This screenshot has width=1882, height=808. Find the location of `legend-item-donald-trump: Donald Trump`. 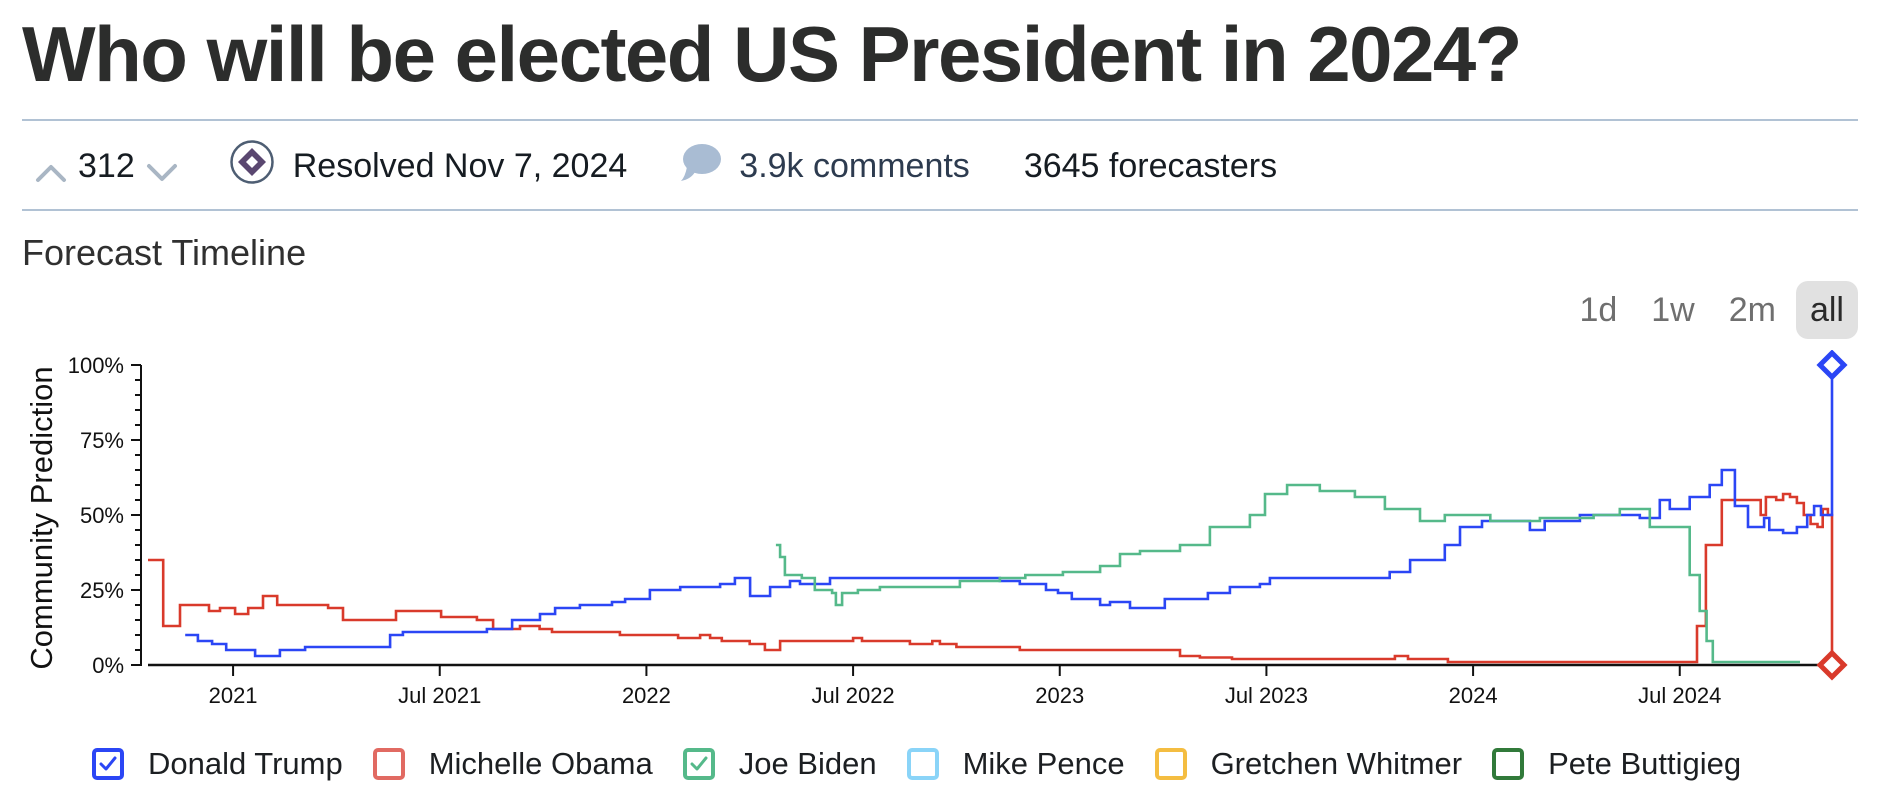

legend-item-donald-trump: Donald Trump is located at coordinates (217, 764).